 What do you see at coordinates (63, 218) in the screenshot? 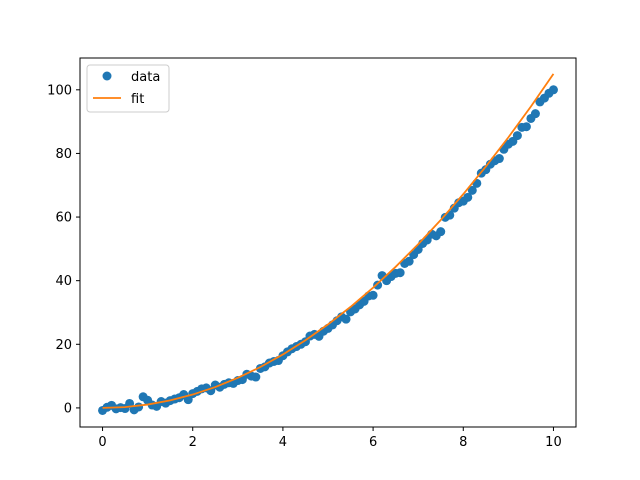
I see `y-tick-label: 60` at bounding box center [63, 218].